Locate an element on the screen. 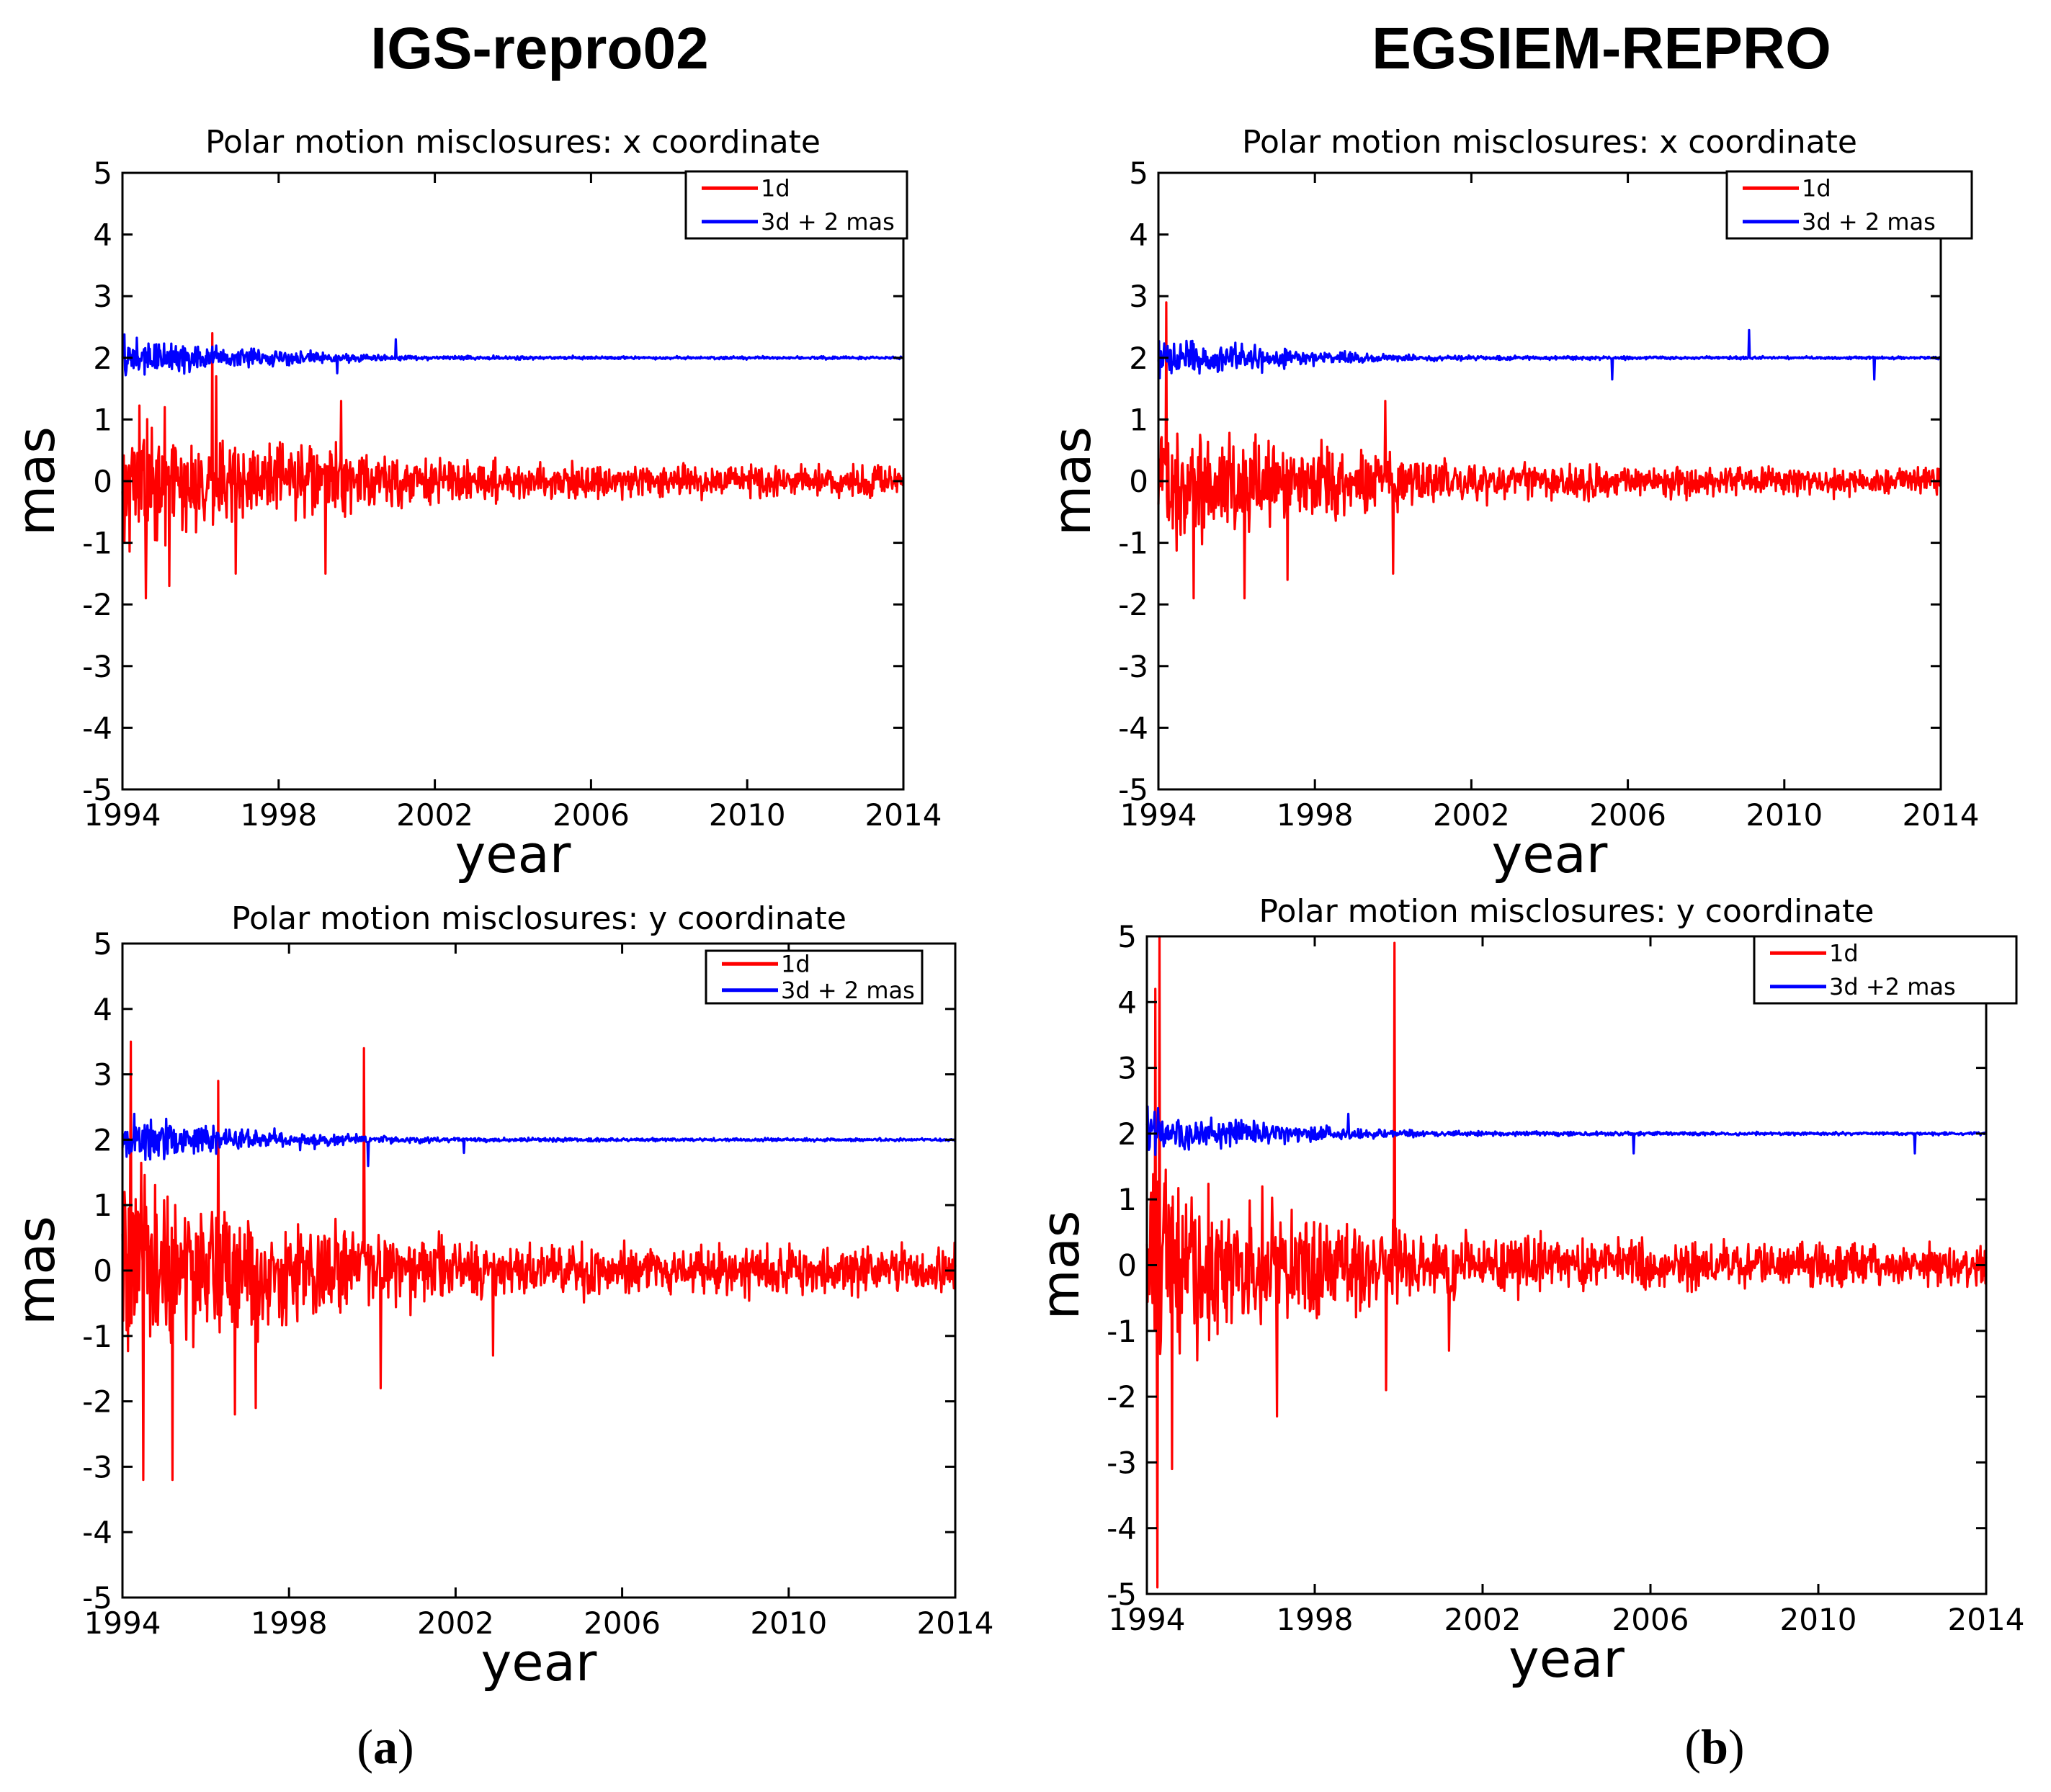 The image size is (2051, 1792). column-title-right: EGSIEM-REPRO is located at coordinates (1602, 48).